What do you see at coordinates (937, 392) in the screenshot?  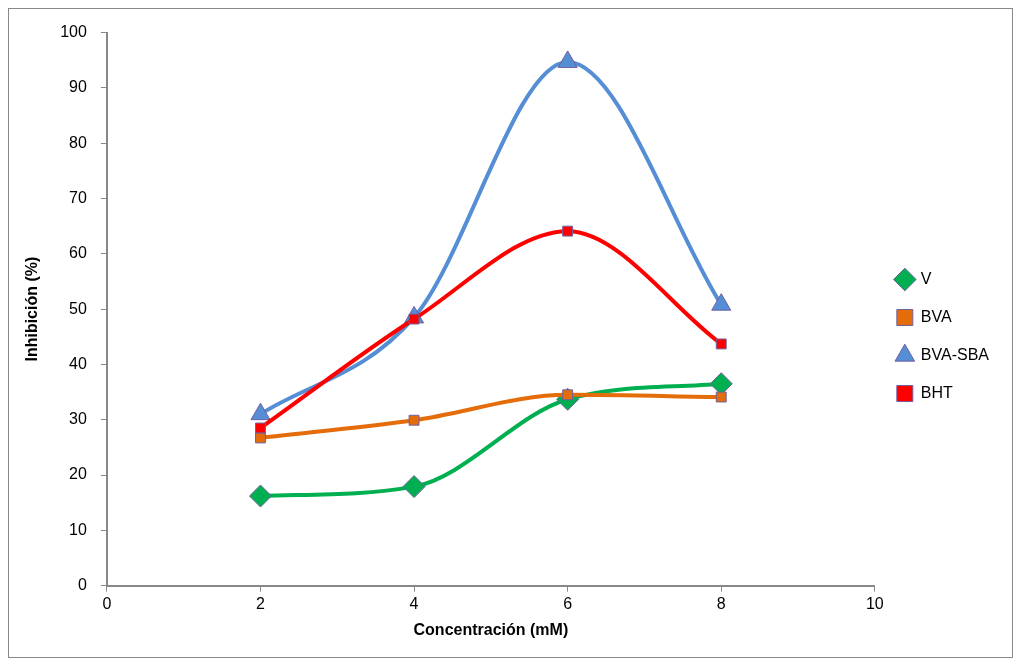 I see `legend-label: BHT` at bounding box center [937, 392].